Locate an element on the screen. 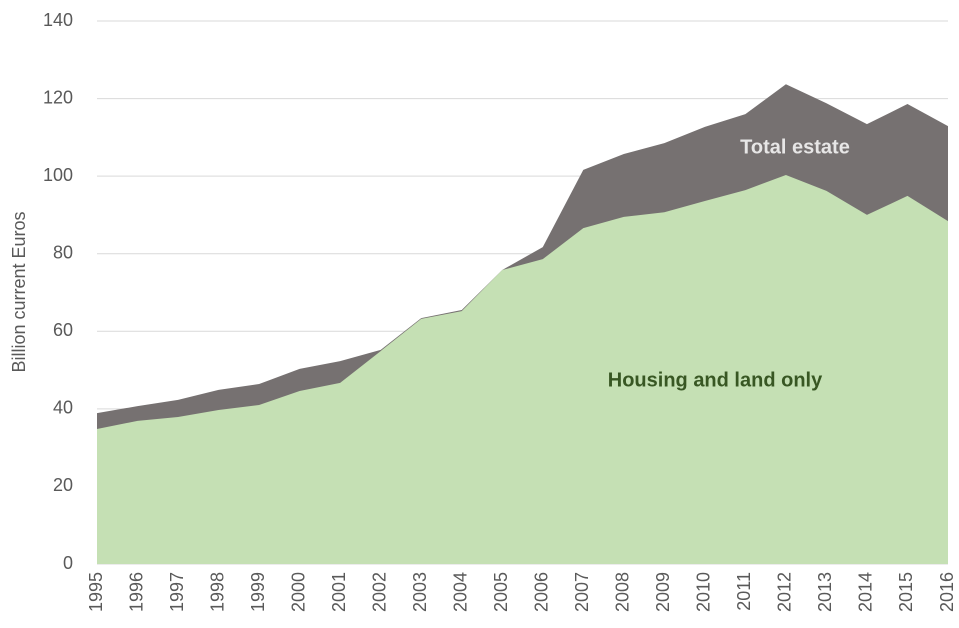 The height and width of the screenshot is (628, 959). y-tick-label: 60 is located at coordinates (63, 330).